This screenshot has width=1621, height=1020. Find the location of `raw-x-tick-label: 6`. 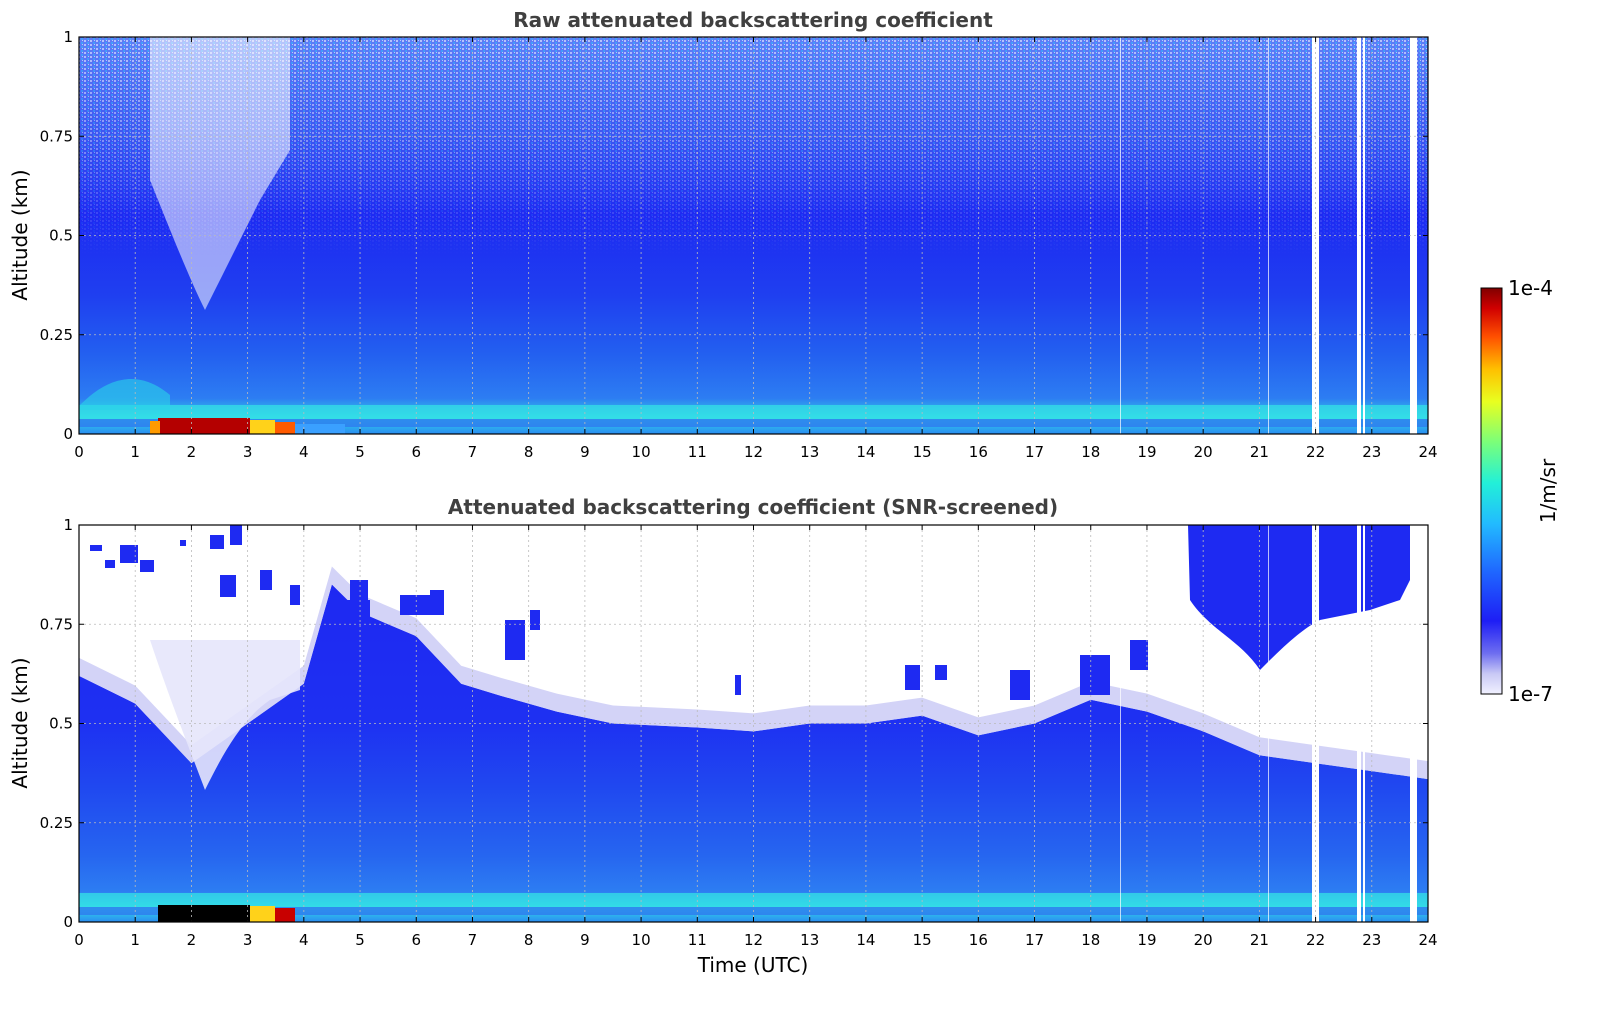

raw-x-tick-label: 6 is located at coordinates (416, 452).